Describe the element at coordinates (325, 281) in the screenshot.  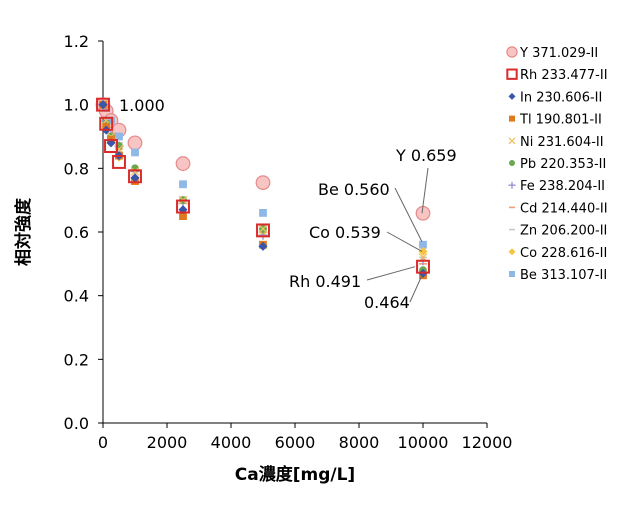
I see `annotation-label: Rh 0.491` at that location.